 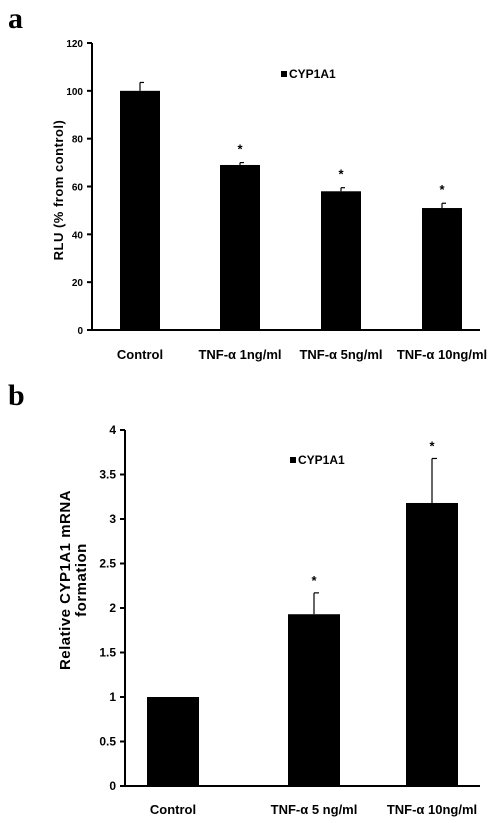 What do you see at coordinates (65, 580) in the screenshot?
I see `y-axis-label-b-line1: Relative CYP1A1 mRNA` at bounding box center [65, 580].